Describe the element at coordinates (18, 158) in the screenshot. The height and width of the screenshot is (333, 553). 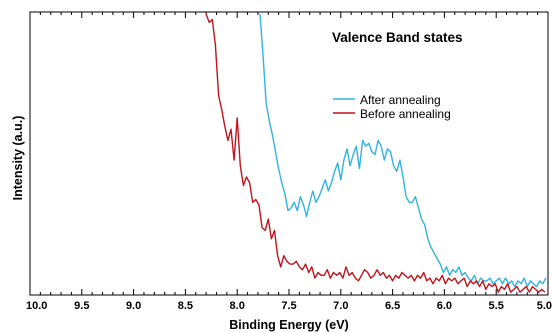
I see `y-axis-label: Intensity (a.u.)` at that location.